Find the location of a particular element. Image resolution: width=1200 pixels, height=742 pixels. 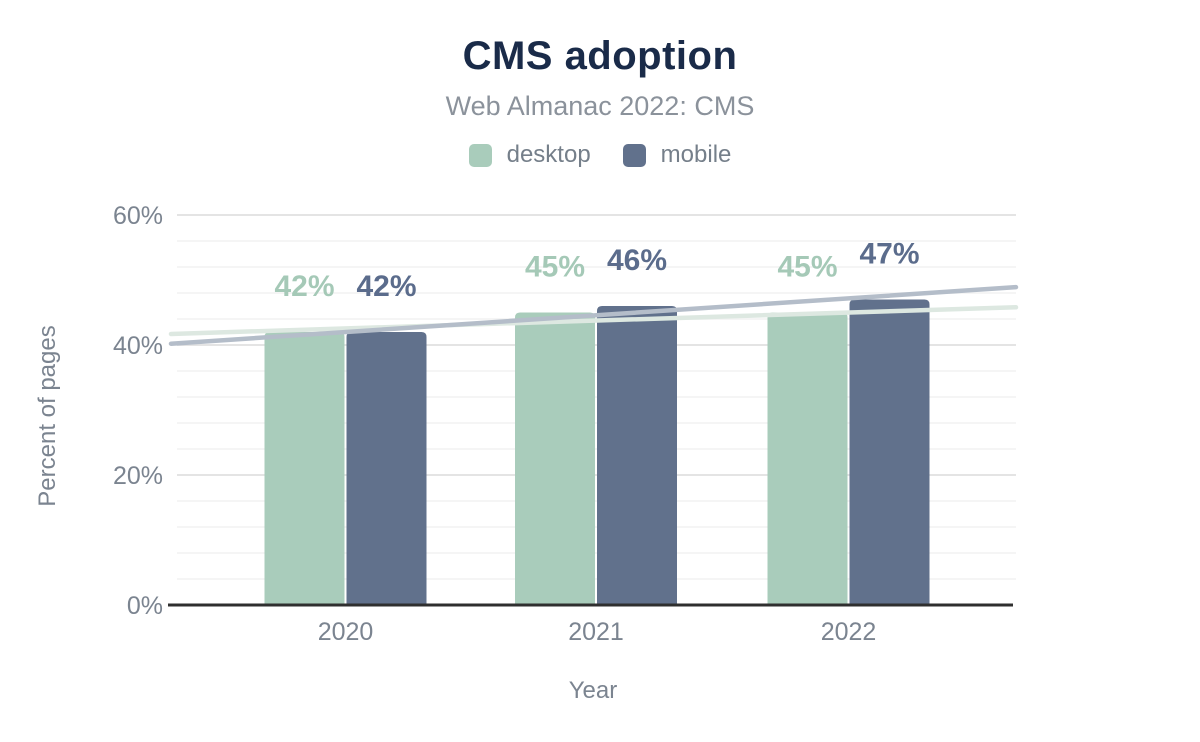

legend-item-mobile: mobile is located at coordinates (677, 155).